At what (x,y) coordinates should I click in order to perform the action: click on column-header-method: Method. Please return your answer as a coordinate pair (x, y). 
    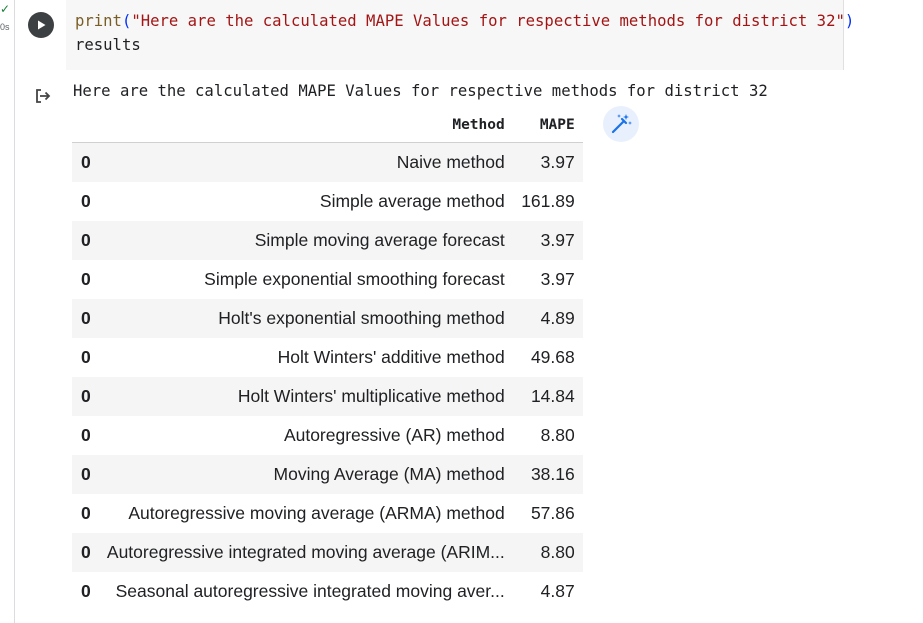
    Looking at the image, I should click on (304, 125).